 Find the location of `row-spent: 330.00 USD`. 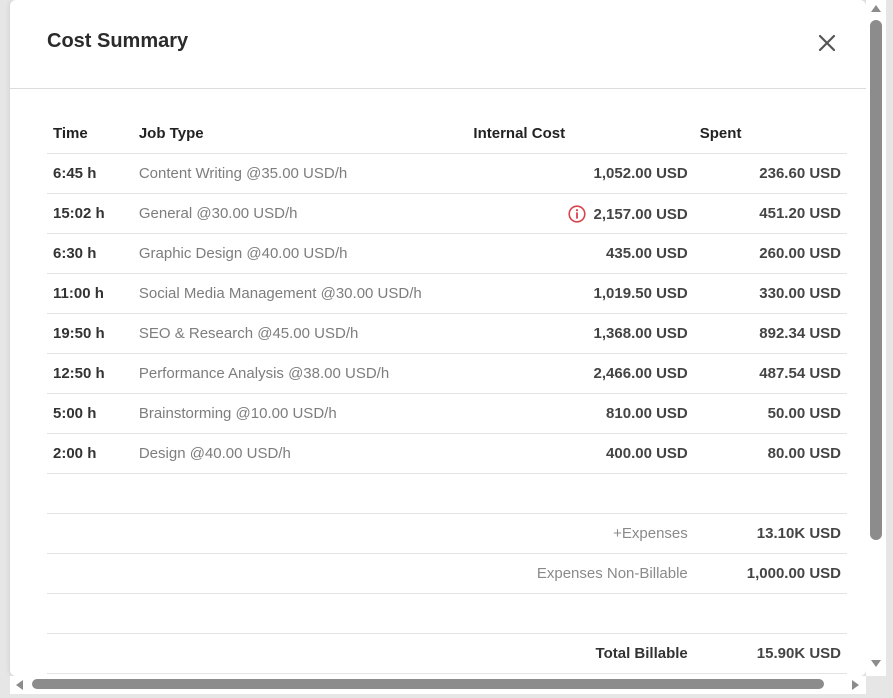

row-spent: 330.00 USD is located at coordinates (770, 293).